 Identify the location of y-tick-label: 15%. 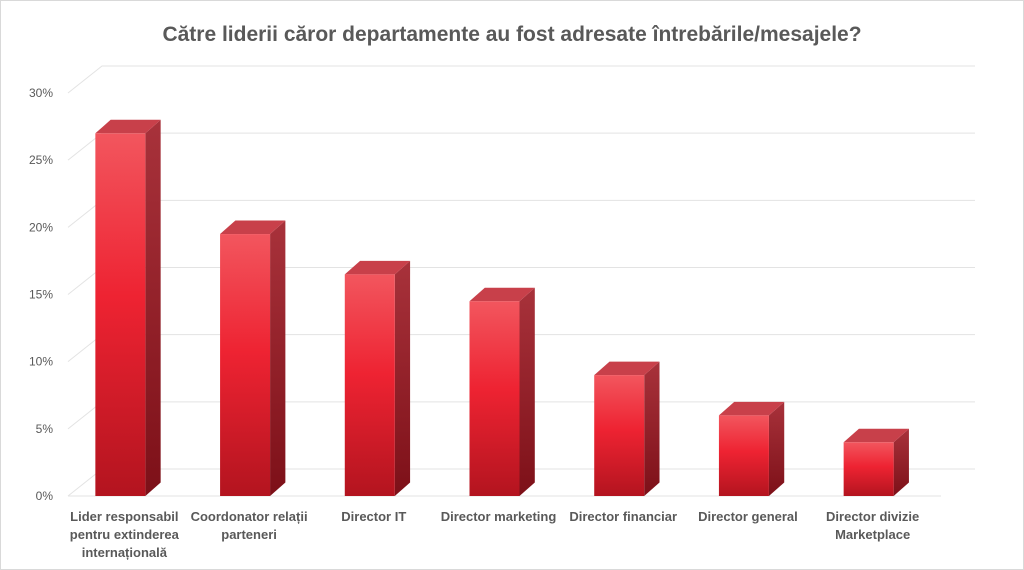
(41, 295).